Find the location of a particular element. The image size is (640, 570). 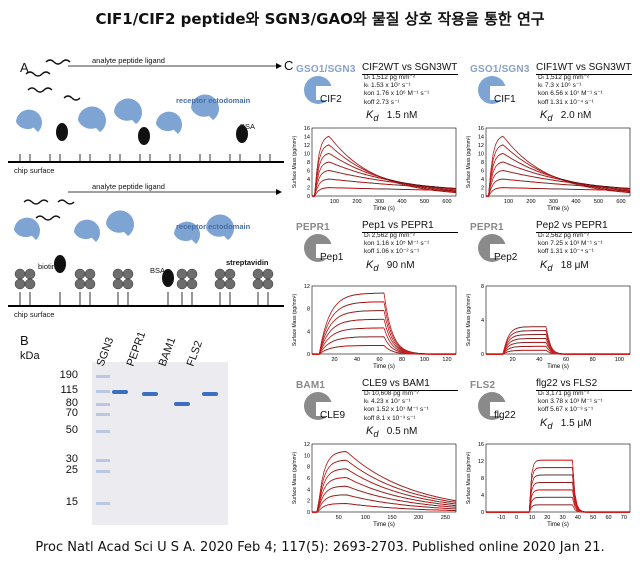

x-tick-label: 70 is located at coordinates (624, 518).